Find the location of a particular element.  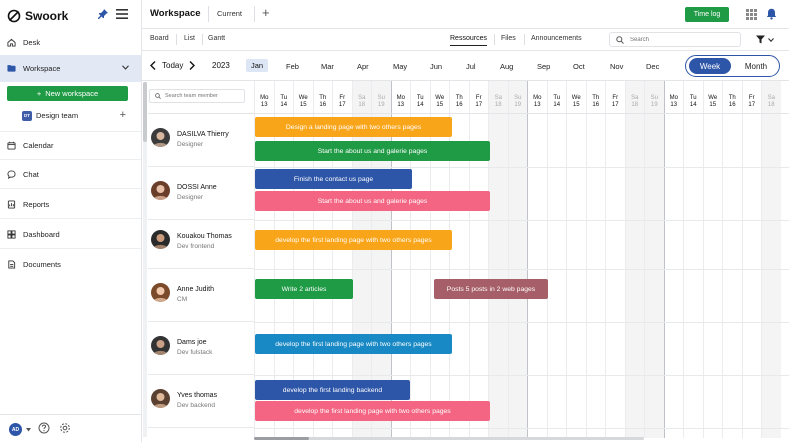

day-number: 14 is located at coordinates (557, 105).